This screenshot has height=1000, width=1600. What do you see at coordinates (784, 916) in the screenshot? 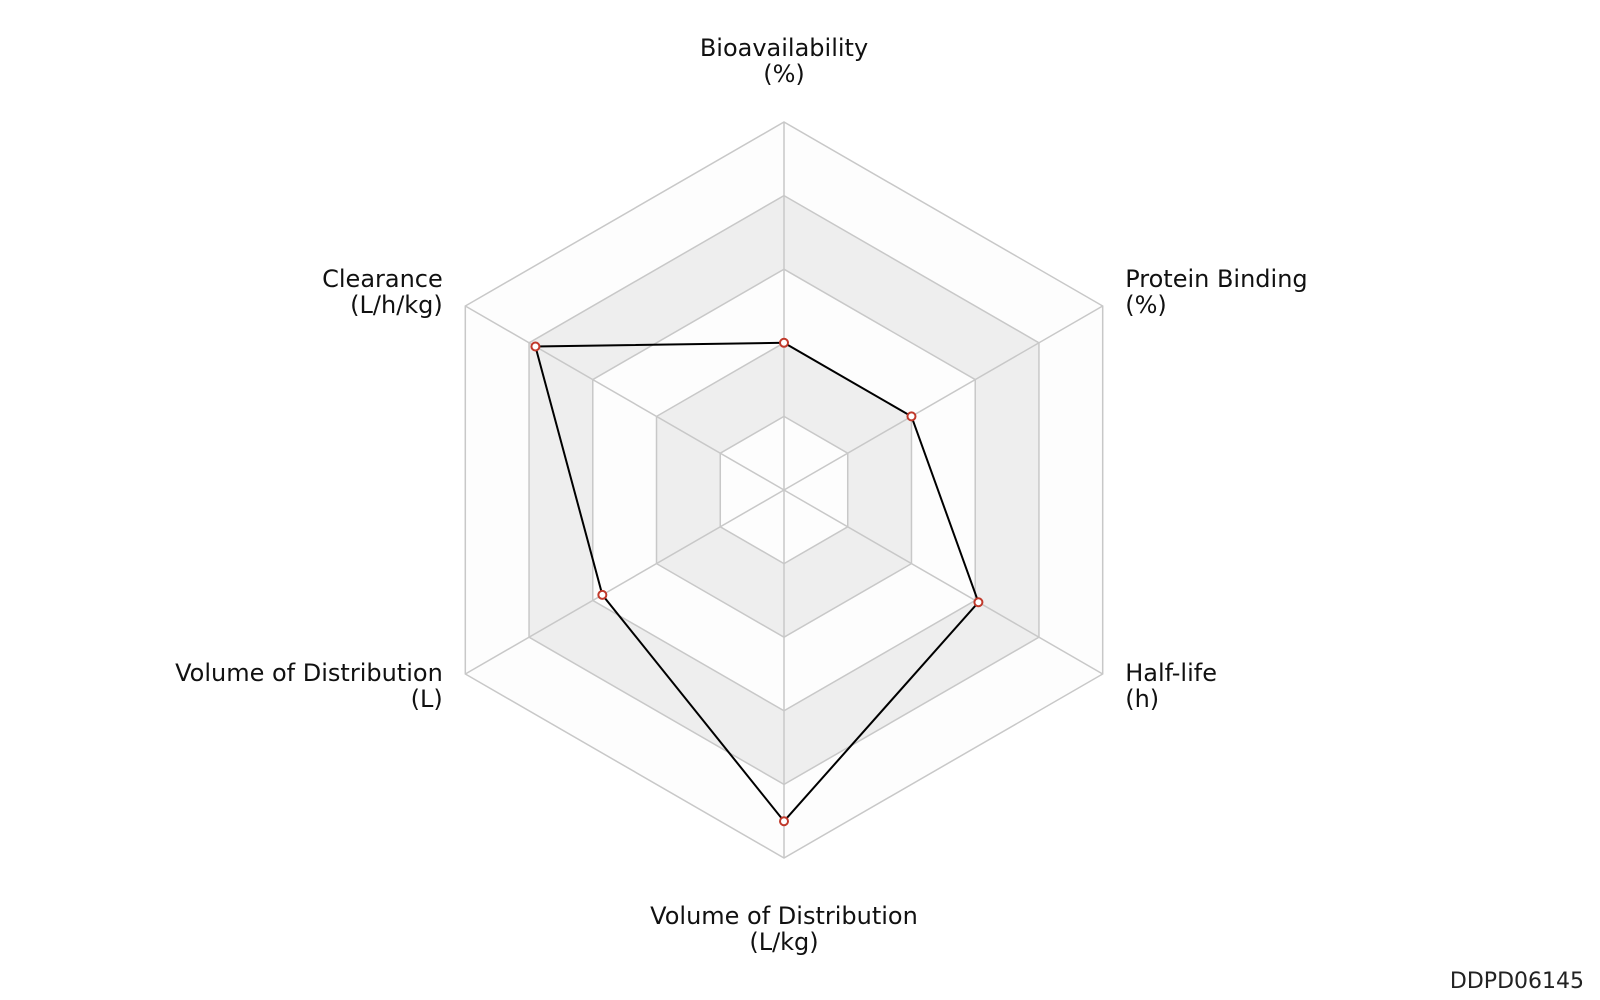
I see `axis-label-name-3: Volume of Distribution` at bounding box center [784, 916].